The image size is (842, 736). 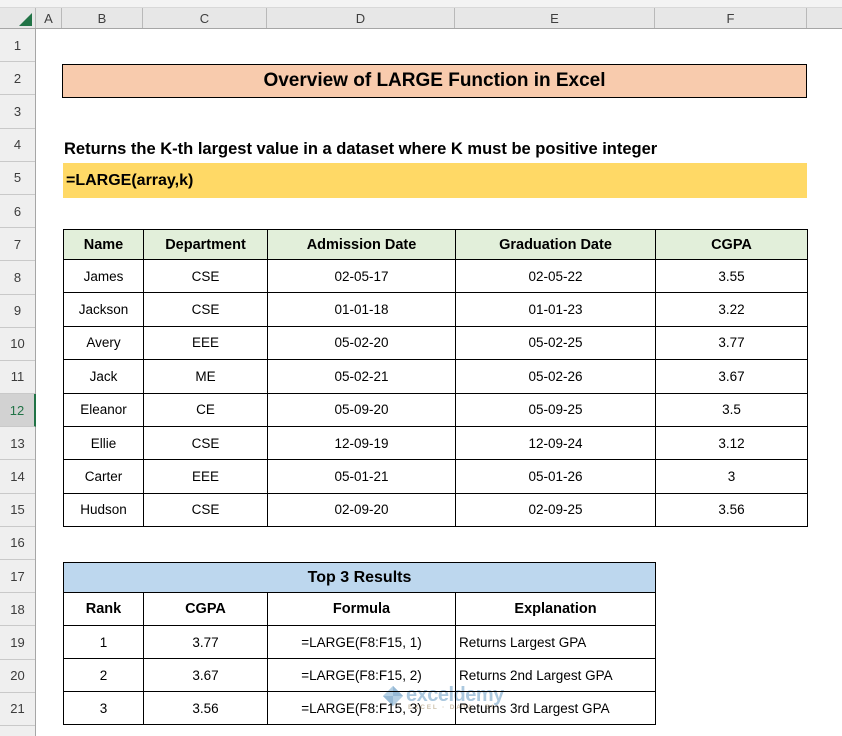 I want to click on students-header-department: Department, so click(x=205, y=244).